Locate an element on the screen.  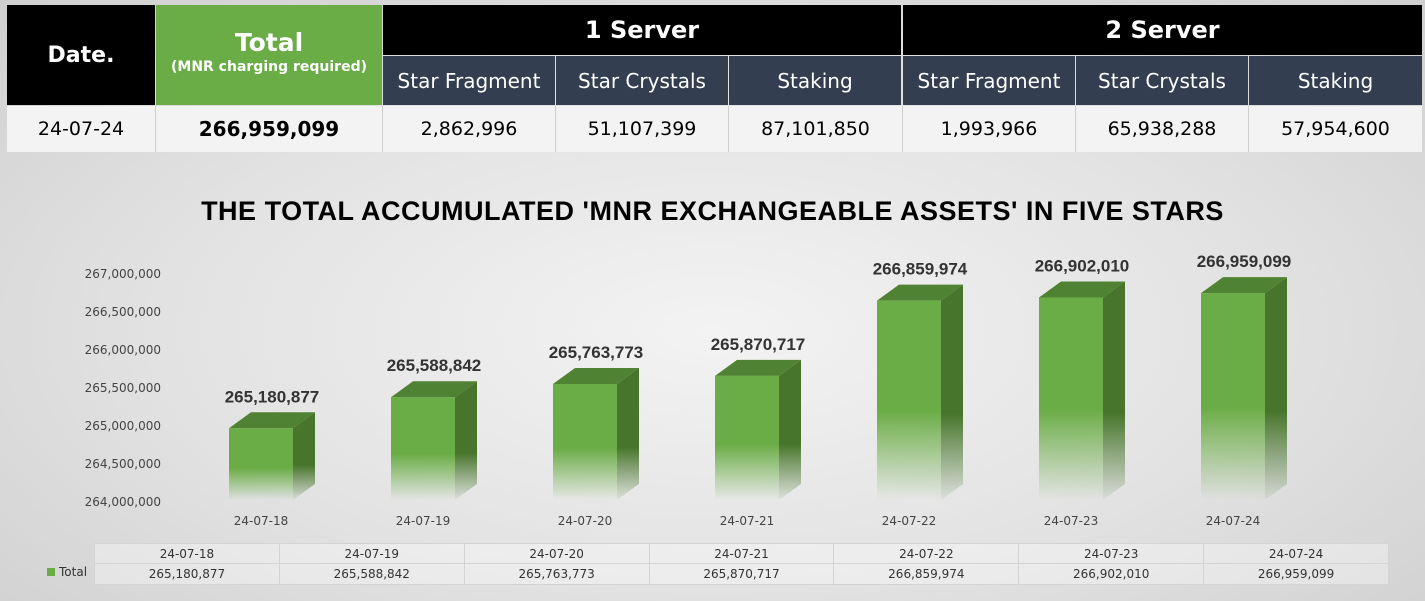
data-table-value: 266,959,099 is located at coordinates (1296, 574).